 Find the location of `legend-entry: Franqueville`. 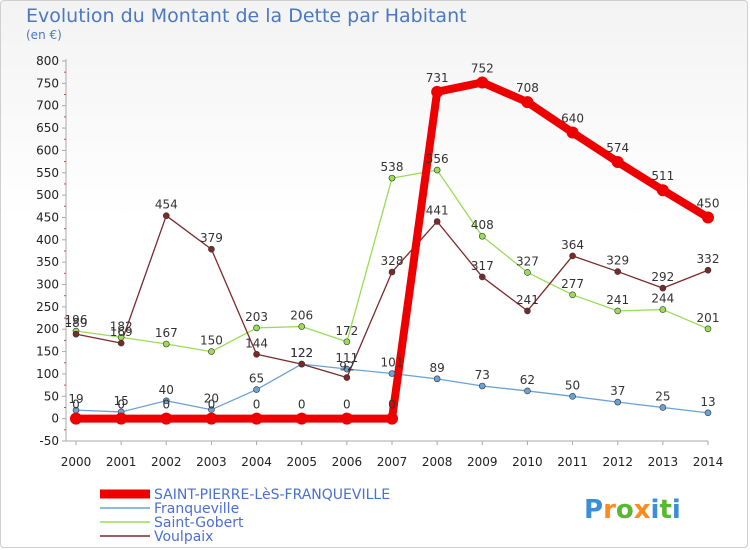

legend-entry: Franqueville is located at coordinates (196, 509).